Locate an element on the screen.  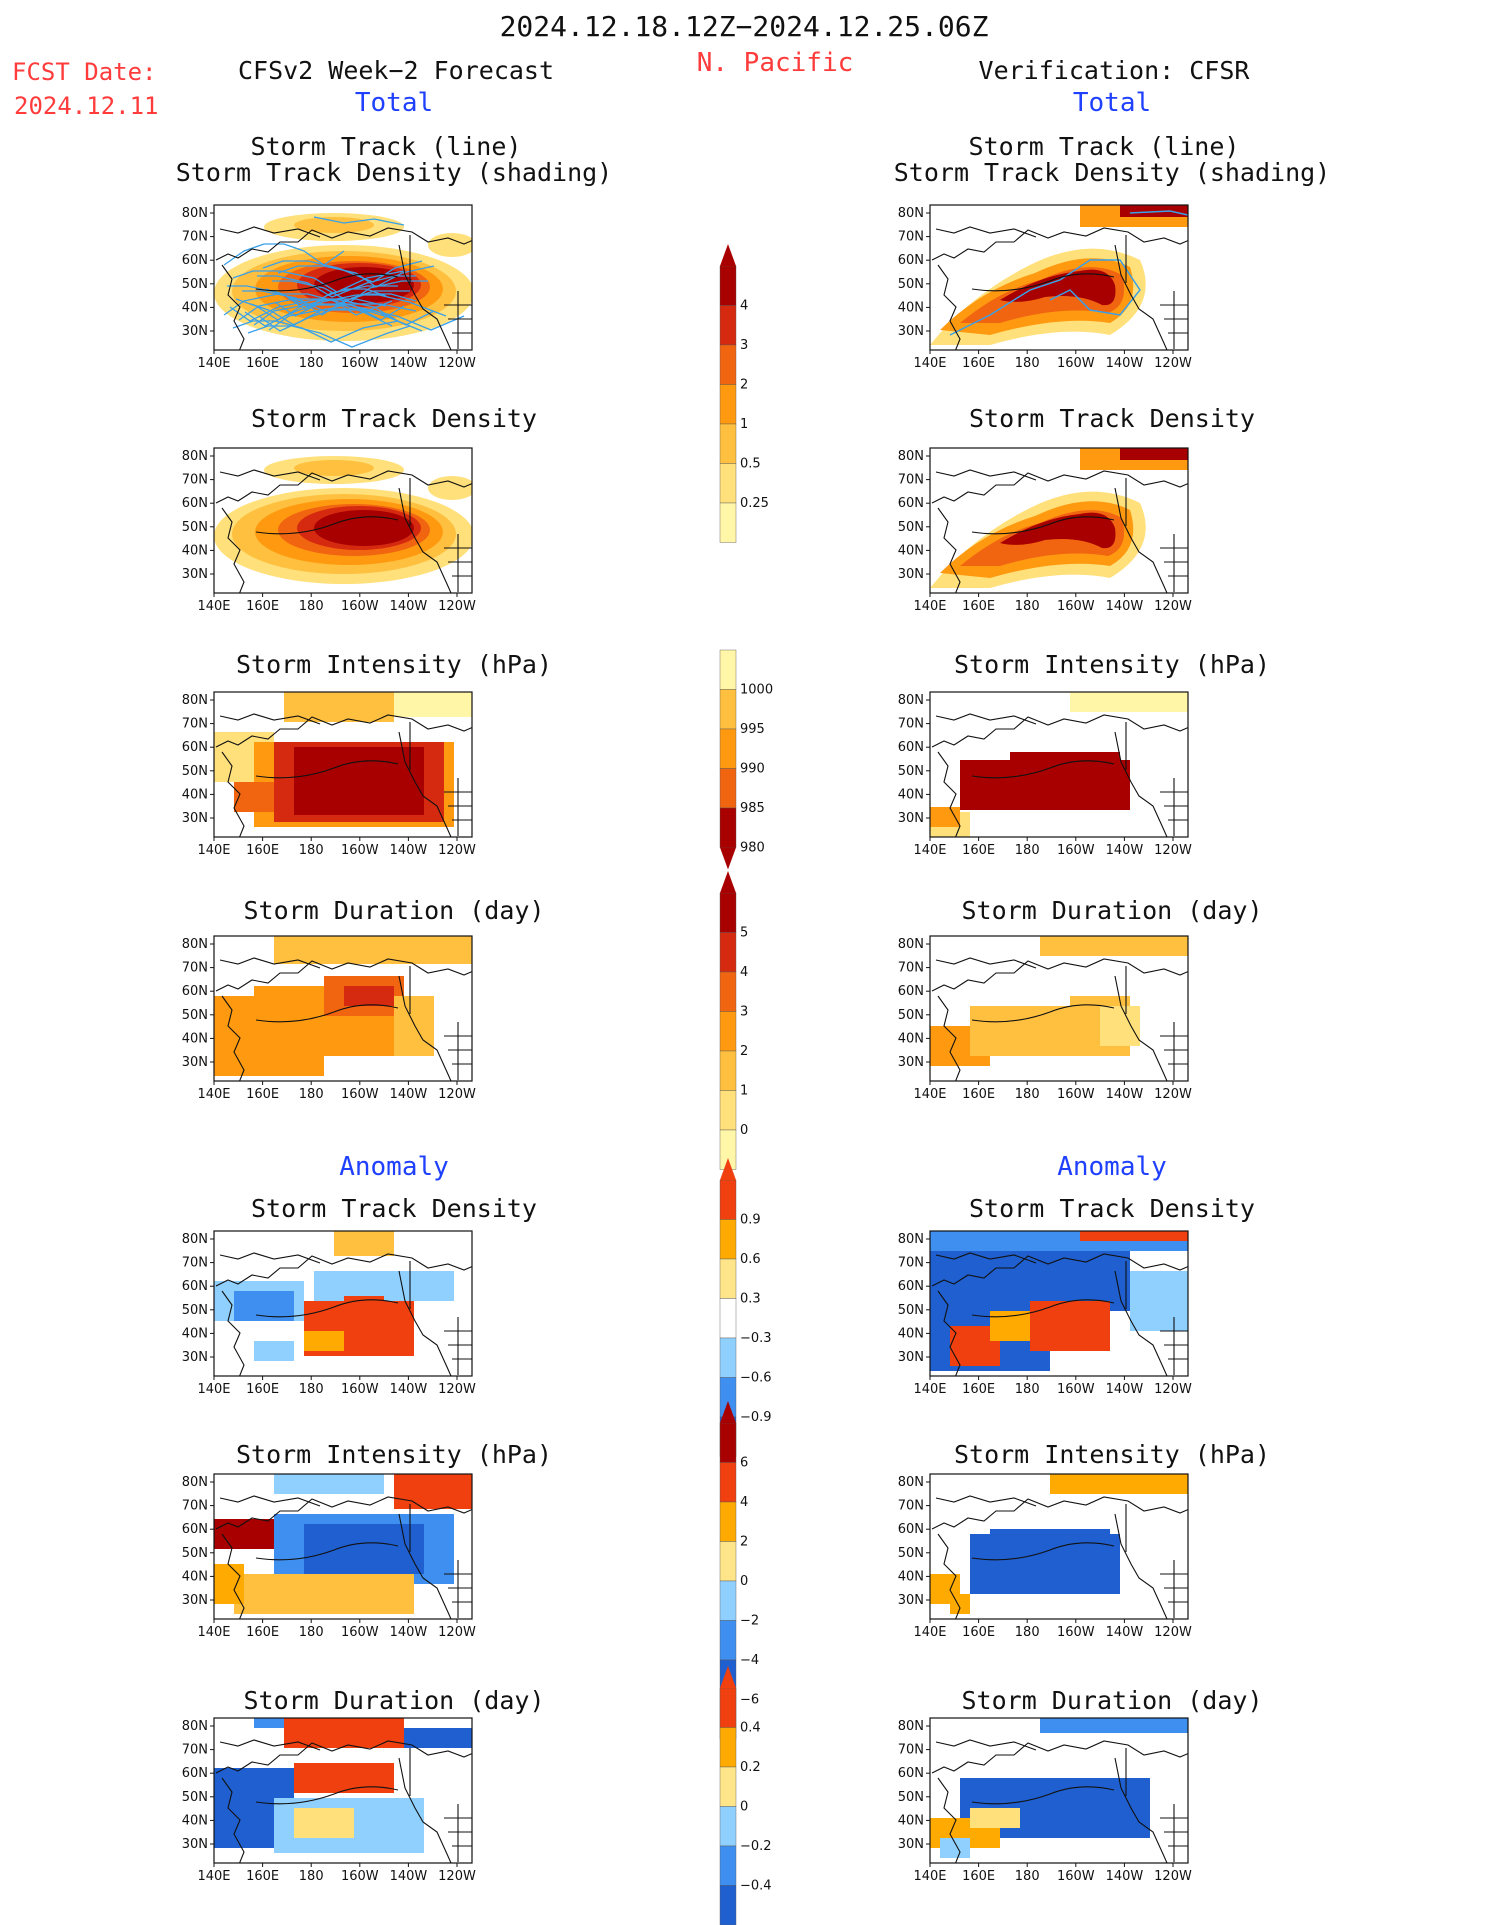
coastline-north is located at coordinates (1059, 487).